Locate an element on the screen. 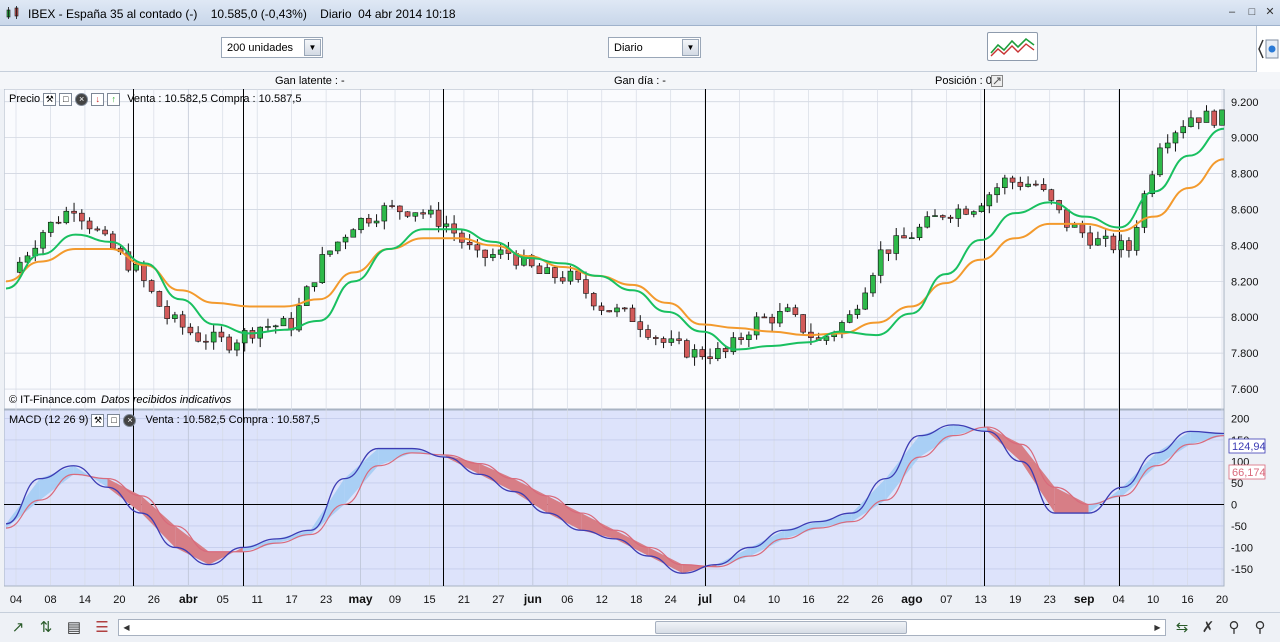 The width and height of the screenshot is (1280, 642). last-value-labels: 124,94 66,174 is located at coordinates (1247, 459).